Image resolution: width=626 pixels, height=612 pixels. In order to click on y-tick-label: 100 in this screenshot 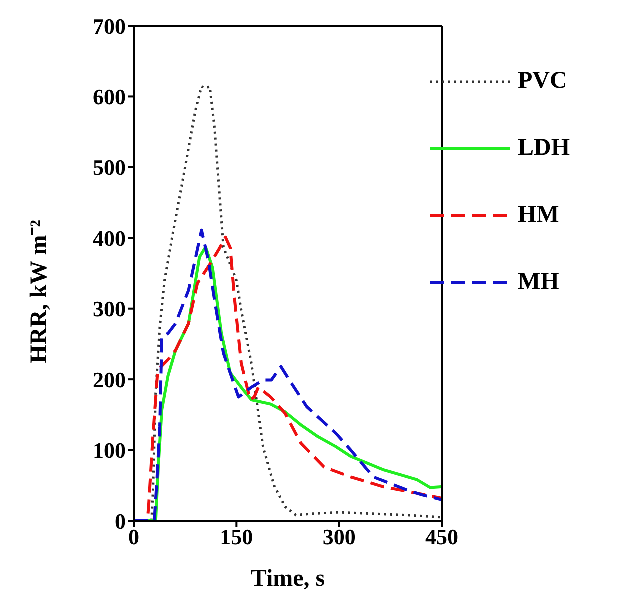, I will do `click(109, 451)`.